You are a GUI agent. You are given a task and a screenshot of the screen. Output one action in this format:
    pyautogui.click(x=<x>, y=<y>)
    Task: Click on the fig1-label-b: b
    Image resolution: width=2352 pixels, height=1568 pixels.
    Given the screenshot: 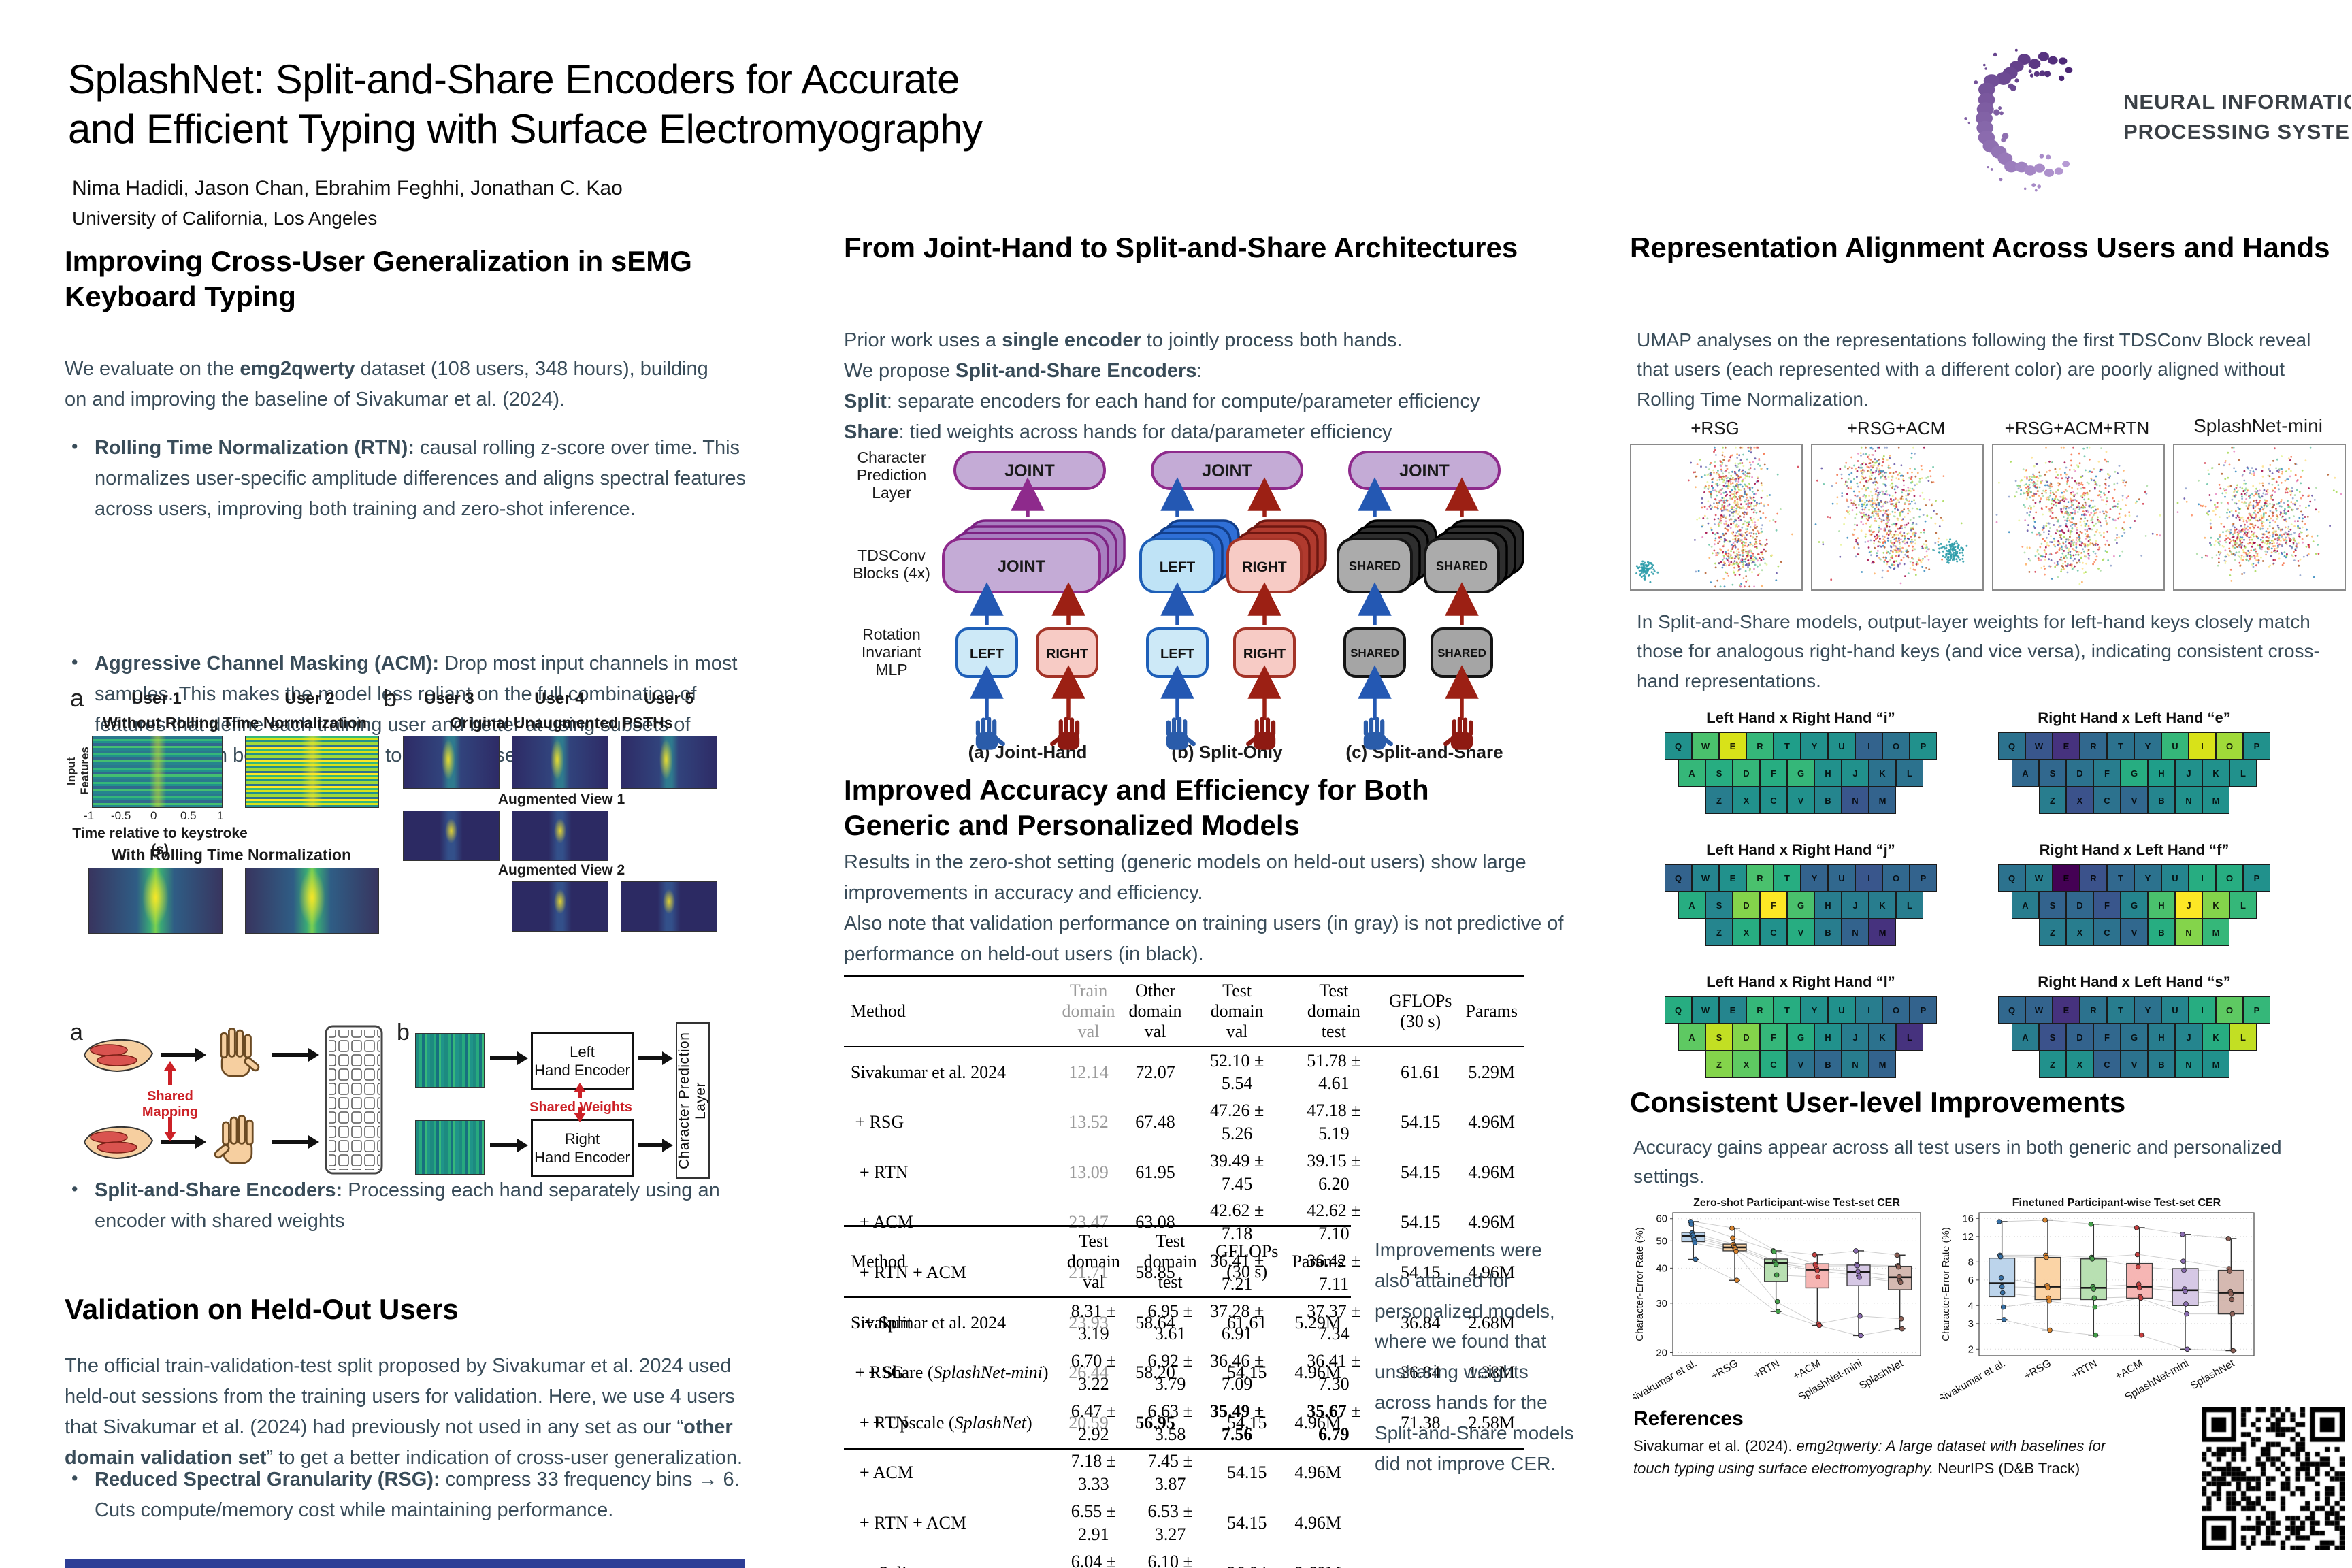 What is the action you would take?
    pyautogui.click(x=390, y=698)
    